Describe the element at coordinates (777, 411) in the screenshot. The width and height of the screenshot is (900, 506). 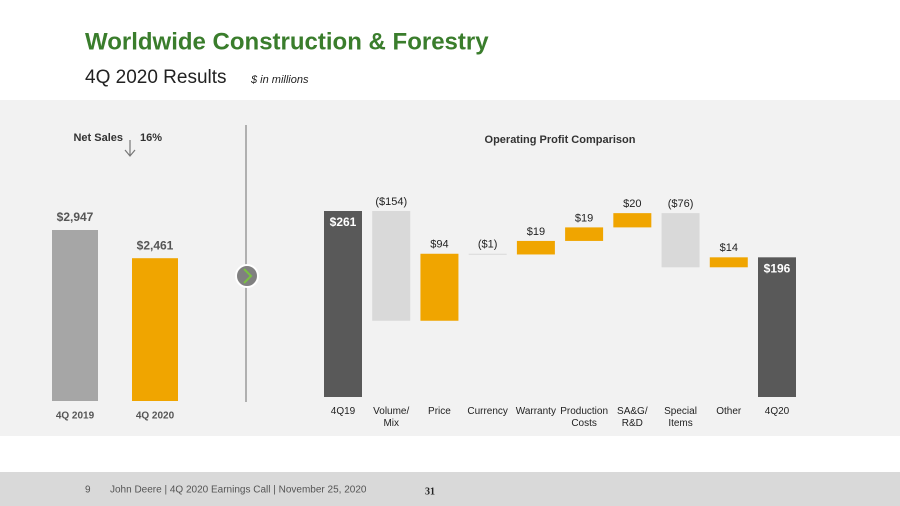
I see `x-tick-label: 4Q20` at that location.